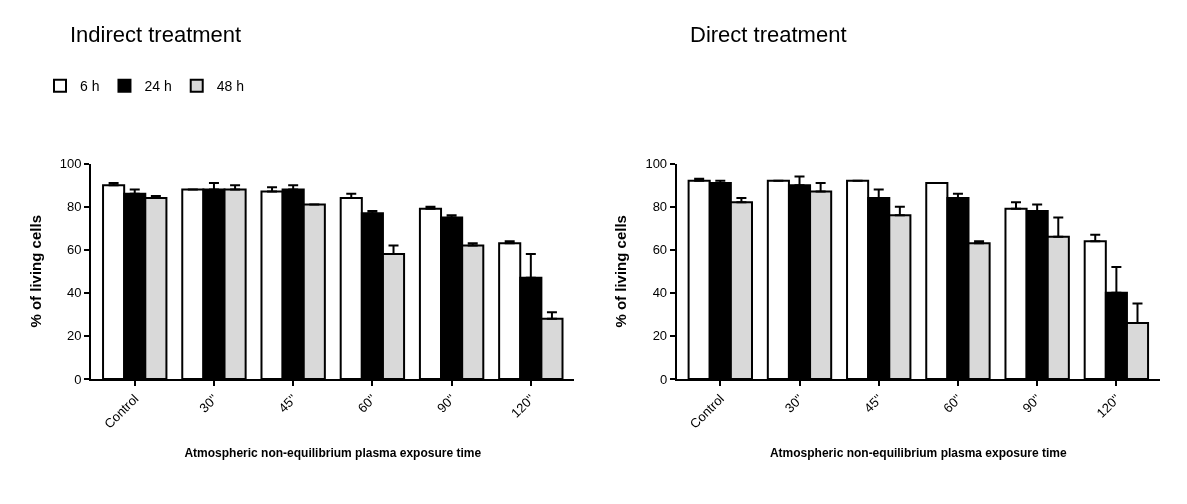 Image resolution: width=1187 pixels, height=504 pixels. I want to click on legend-label: 48 h, so click(230, 86).